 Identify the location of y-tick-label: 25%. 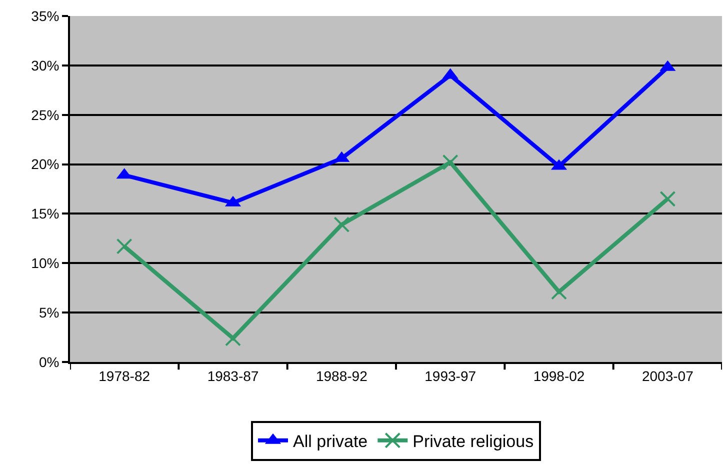
(45, 114).